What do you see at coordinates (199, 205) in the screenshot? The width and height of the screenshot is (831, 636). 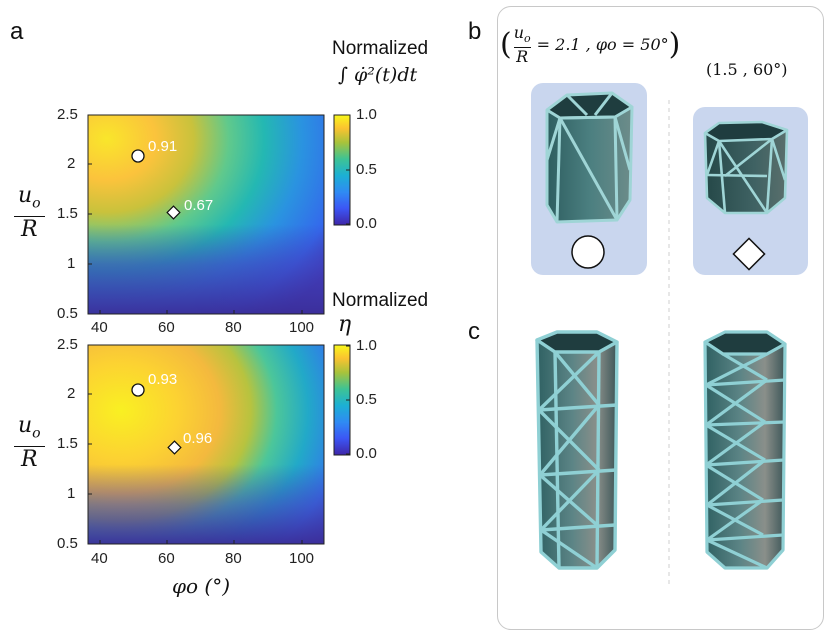 I see `annotation-top-diamond: 0.67` at bounding box center [199, 205].